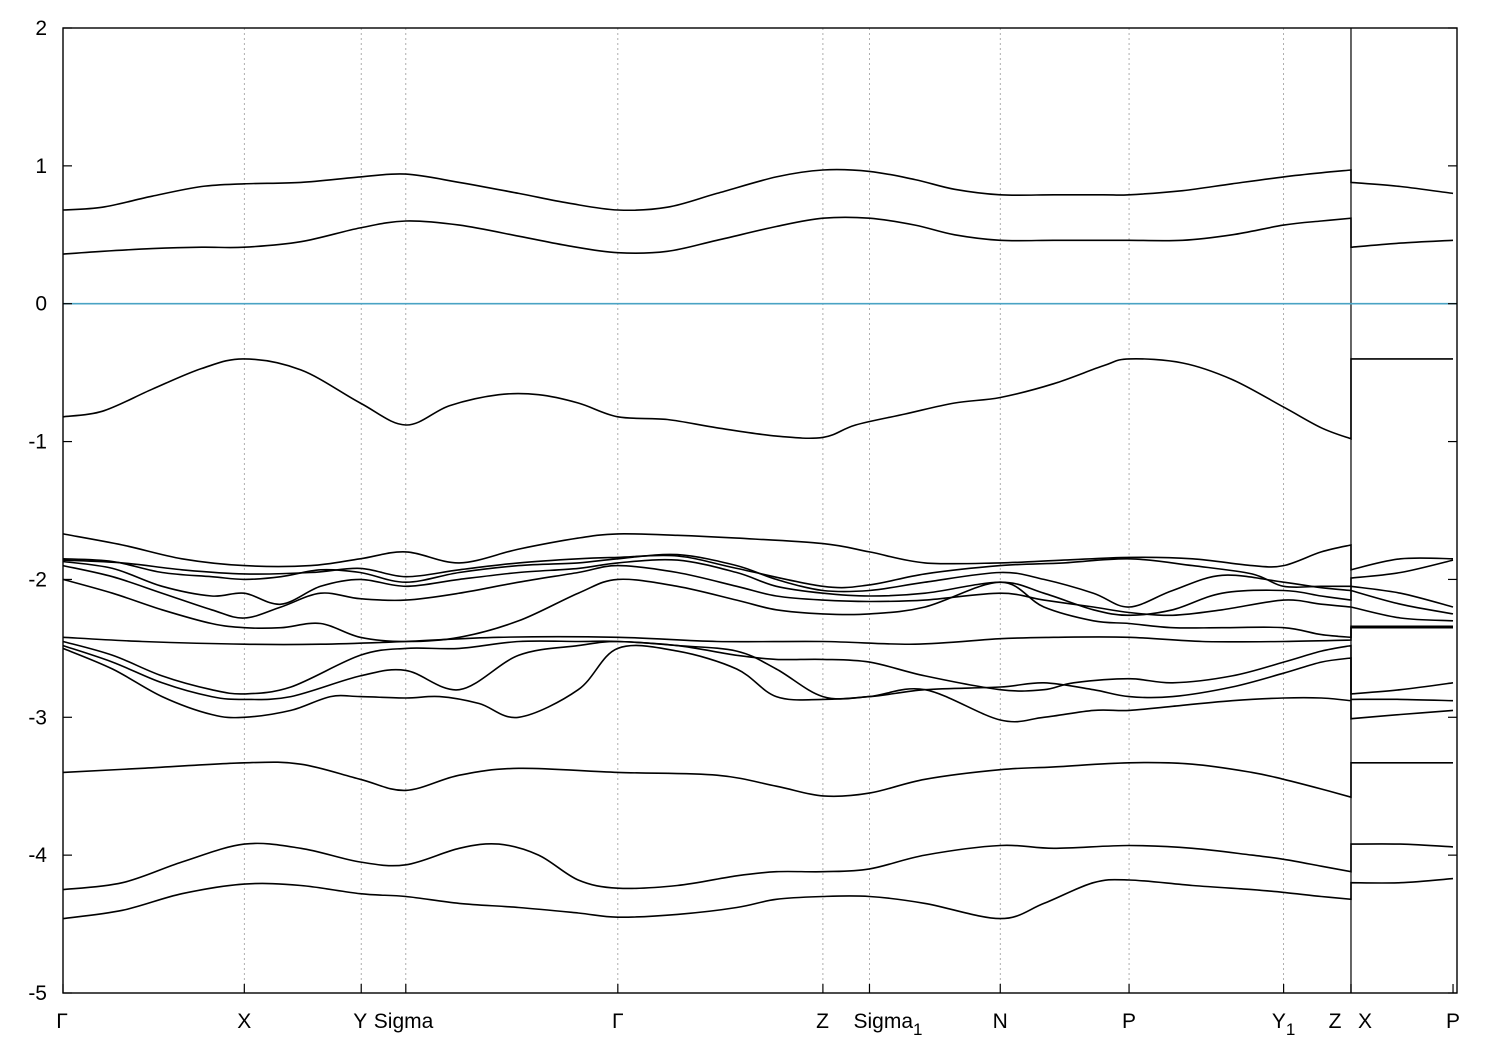 The image size is (1500, 1050). Describe the element at coordinates (41, 166) in the screenshot. I see `y-tick-label: 1` at that location.